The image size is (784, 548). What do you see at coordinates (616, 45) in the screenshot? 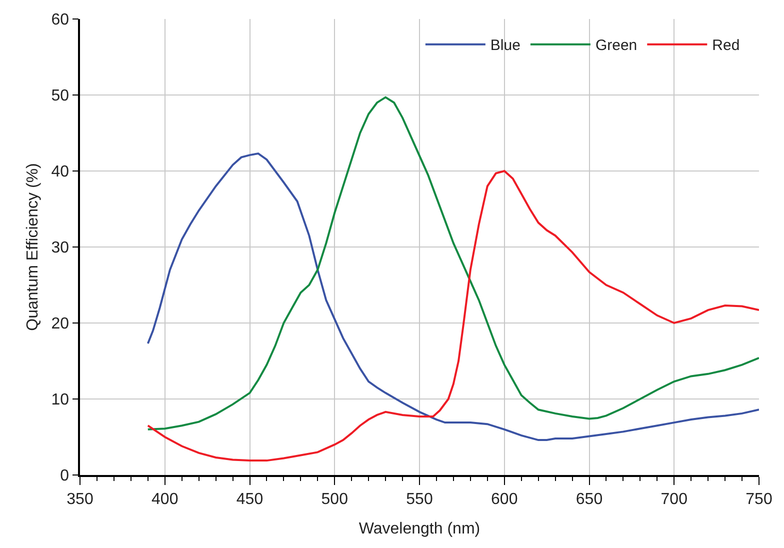
I see `legend-label: Green` at bounding box center [616, 45].